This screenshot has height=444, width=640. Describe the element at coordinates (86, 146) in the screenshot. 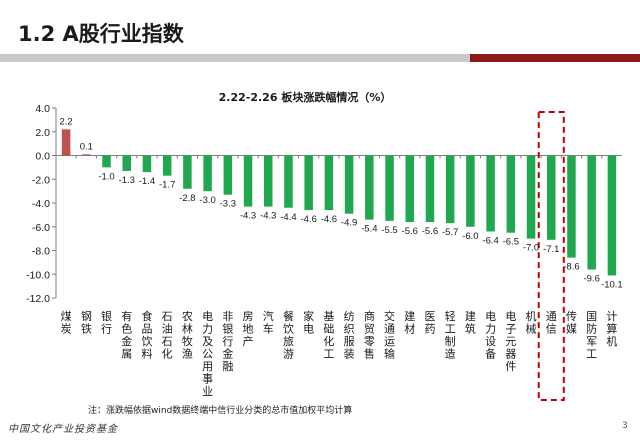

I see `value-label: 0.1` at that location.